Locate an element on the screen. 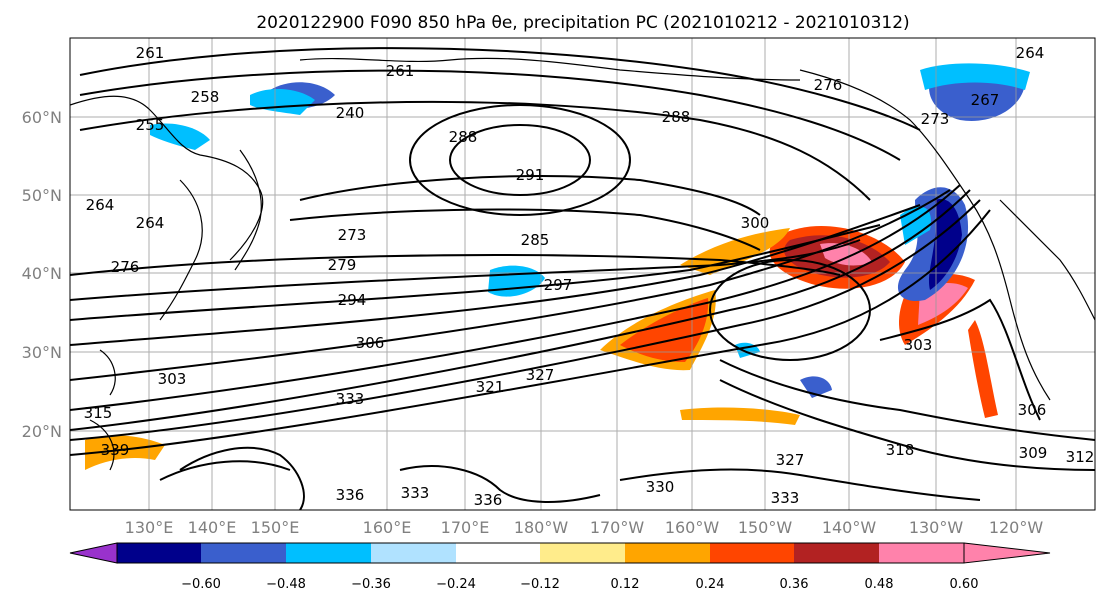  contour-label: 312 is located at coordinates (1080, 457).